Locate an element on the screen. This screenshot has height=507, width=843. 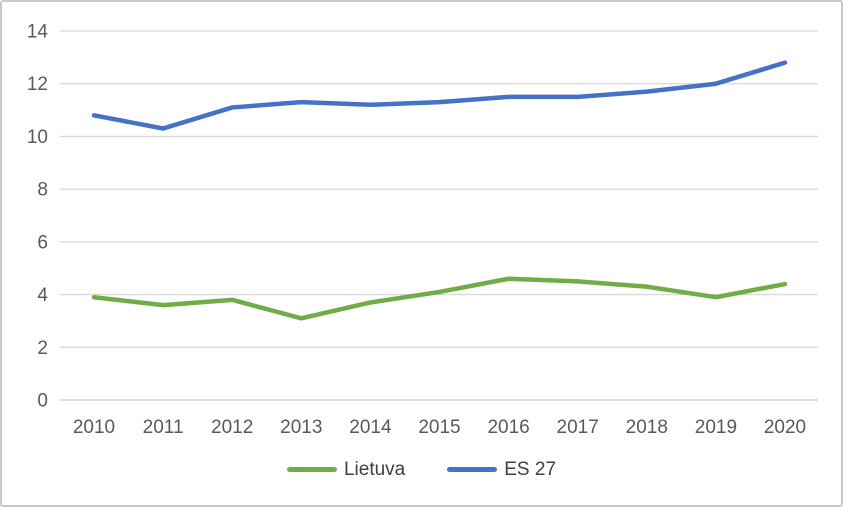
x-axis-tick-label: 2016 is located at coordinates (508, 427).